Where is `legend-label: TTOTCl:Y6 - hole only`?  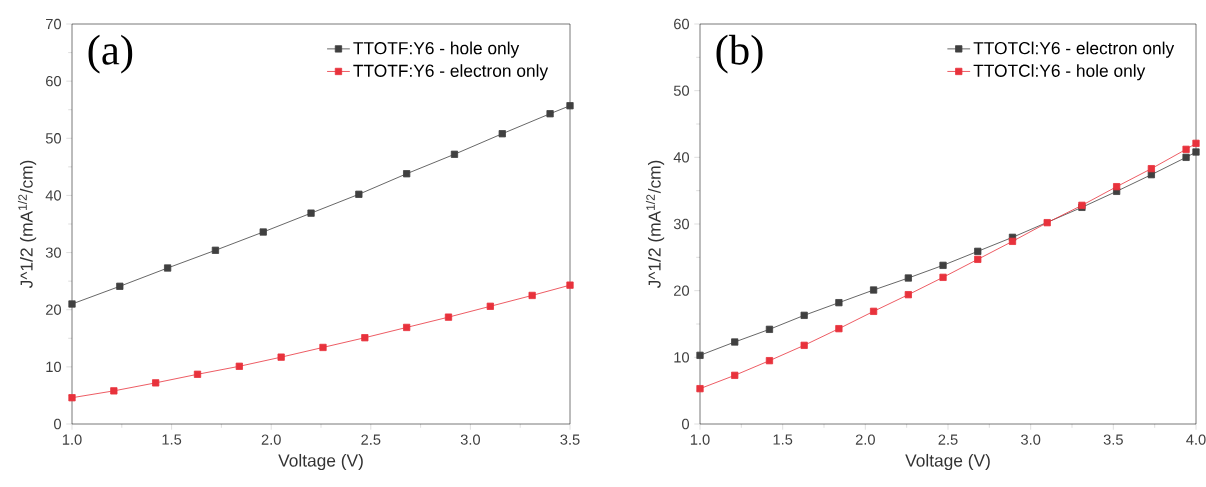
legend-label: TTOTCl:Y6 - hole only is located at coordinates (1059, 72).